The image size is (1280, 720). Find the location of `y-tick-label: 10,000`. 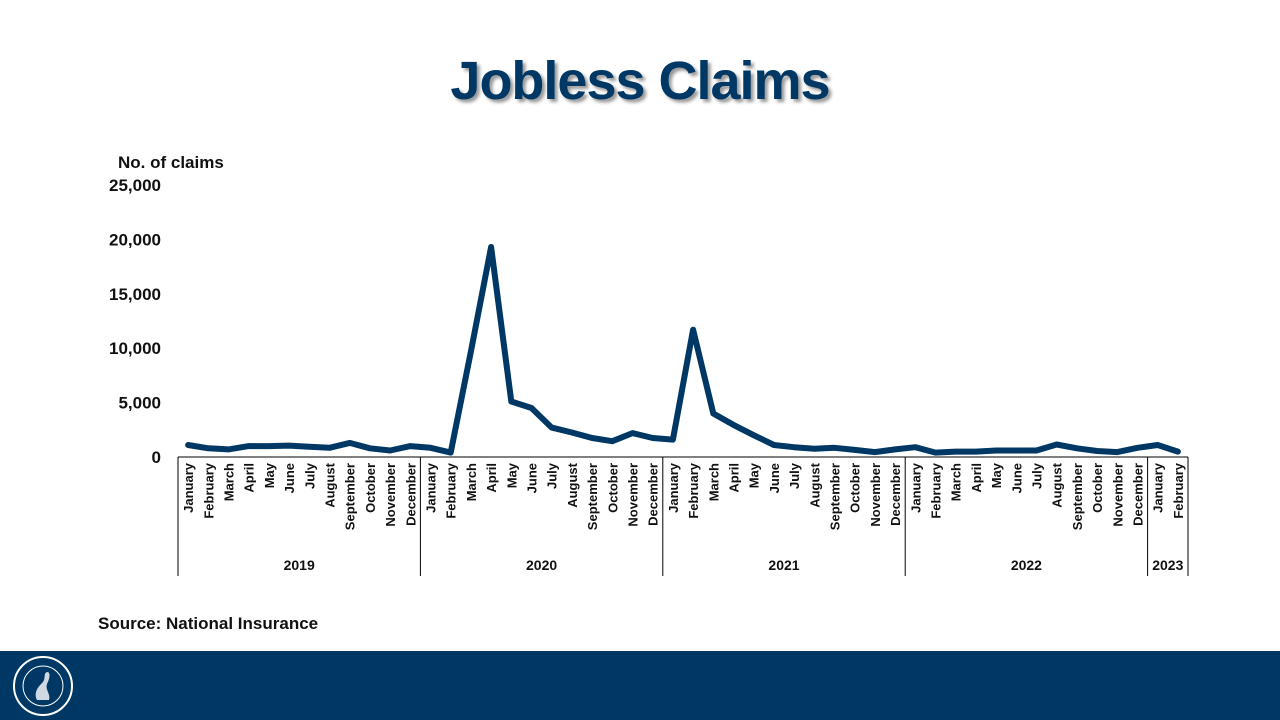

y-tick-label: 10,000 is located at coordinates (135, 348).